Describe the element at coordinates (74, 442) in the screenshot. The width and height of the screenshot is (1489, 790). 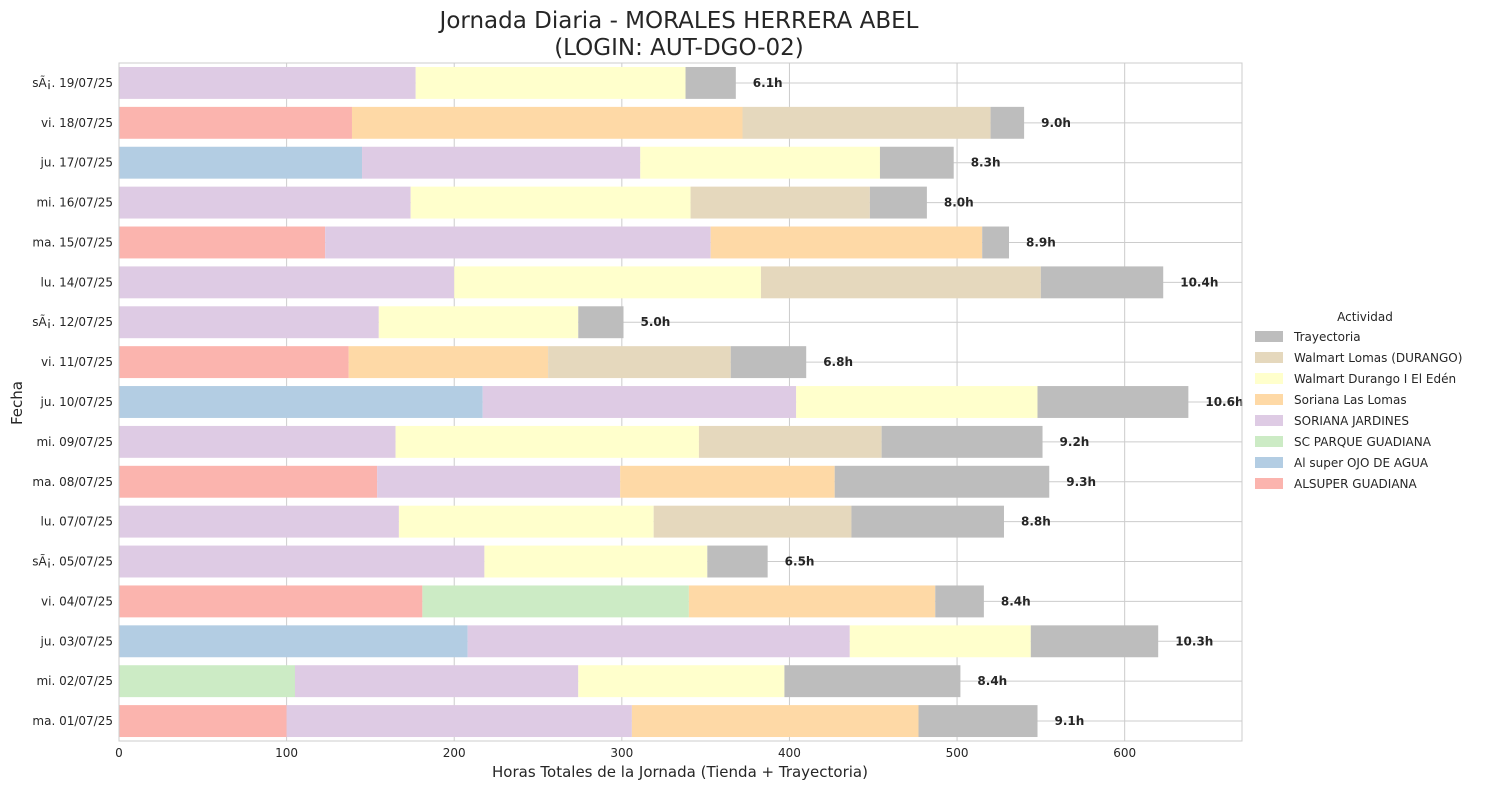
I see `y-tick-label: mi. 09/07/25` at that location.